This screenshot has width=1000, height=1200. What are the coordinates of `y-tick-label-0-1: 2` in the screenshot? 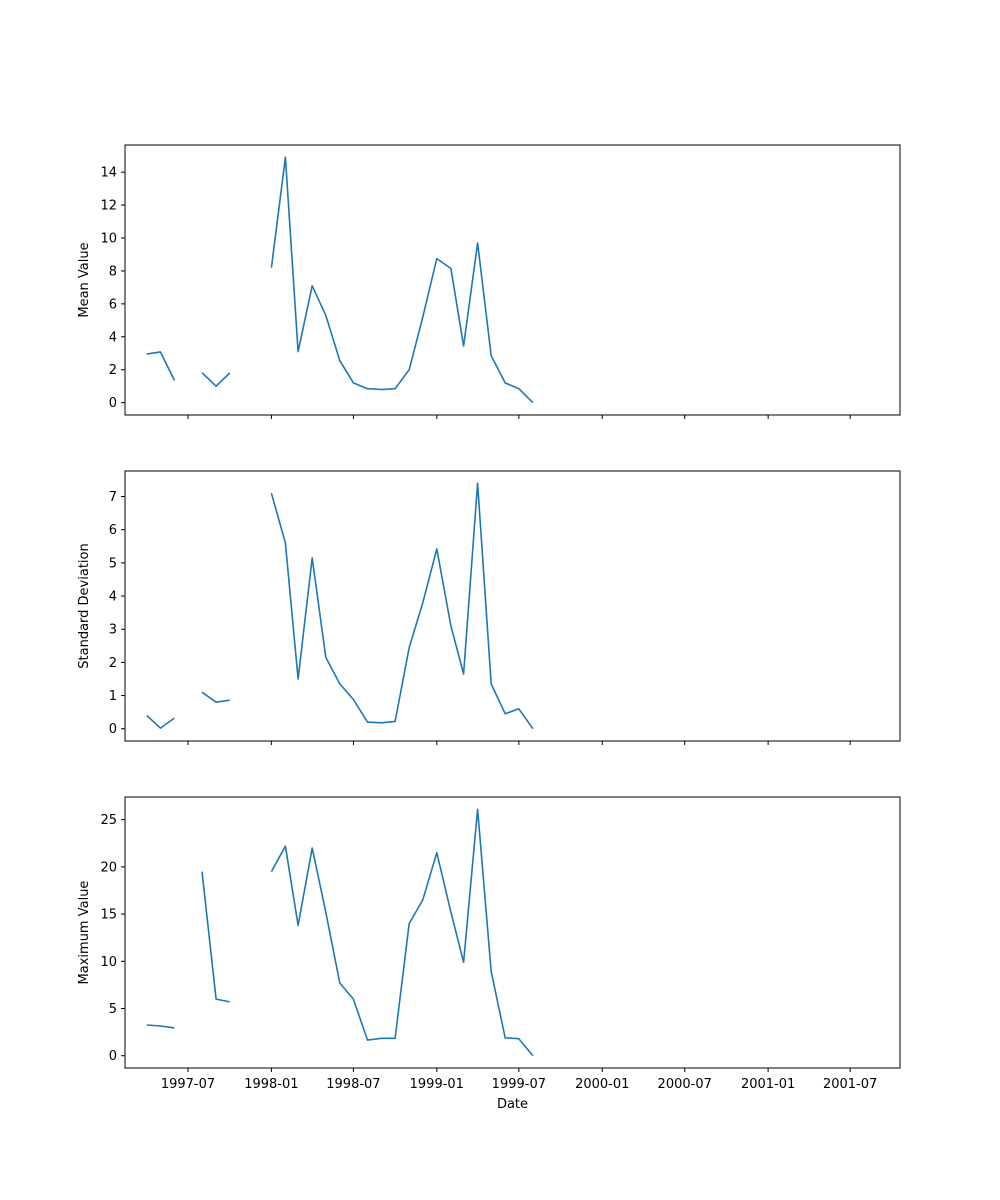 It's located at (113, 370).